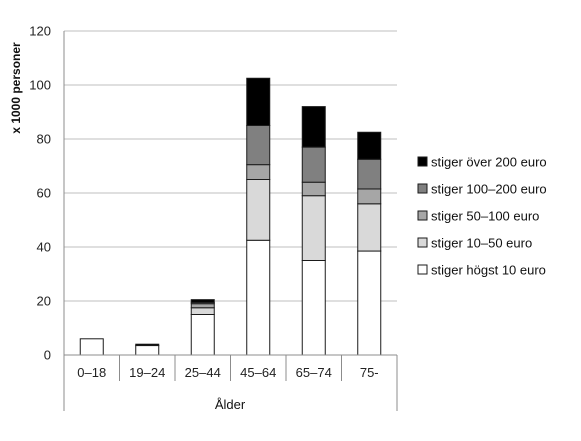 Image resolution: width=581 pixels, height=441 pixels. I want to click on y-tick-label: 20, so click(44, 301).